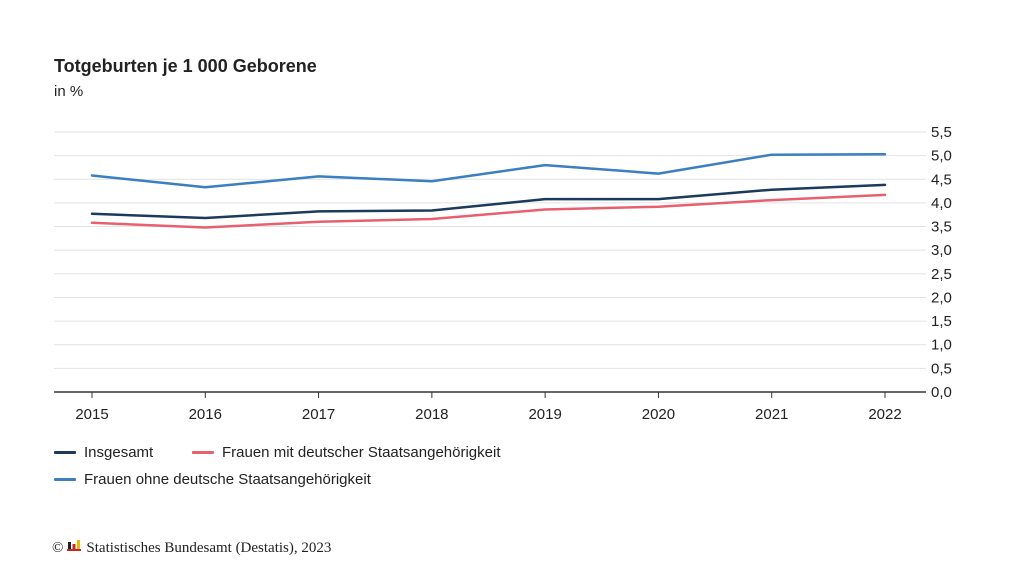  Describe the element at coordinates (69, 91) in the screenshot. I see `chart-subtitle: in %` at that location.